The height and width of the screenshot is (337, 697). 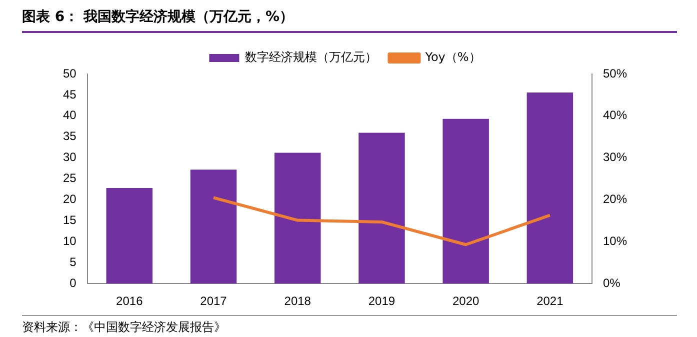 I want to click on y-tick-label: 25, so click(x=69, y=178).